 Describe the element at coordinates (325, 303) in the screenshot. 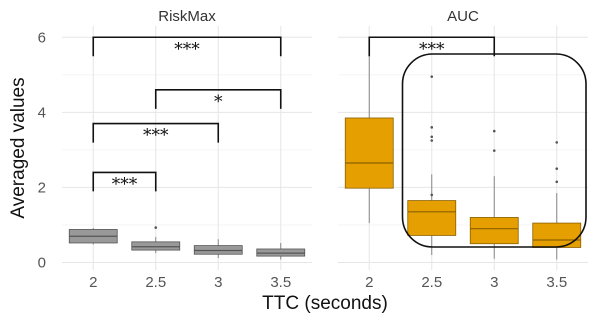

I see `x-axis-title: TTC (seconds)` at that location.